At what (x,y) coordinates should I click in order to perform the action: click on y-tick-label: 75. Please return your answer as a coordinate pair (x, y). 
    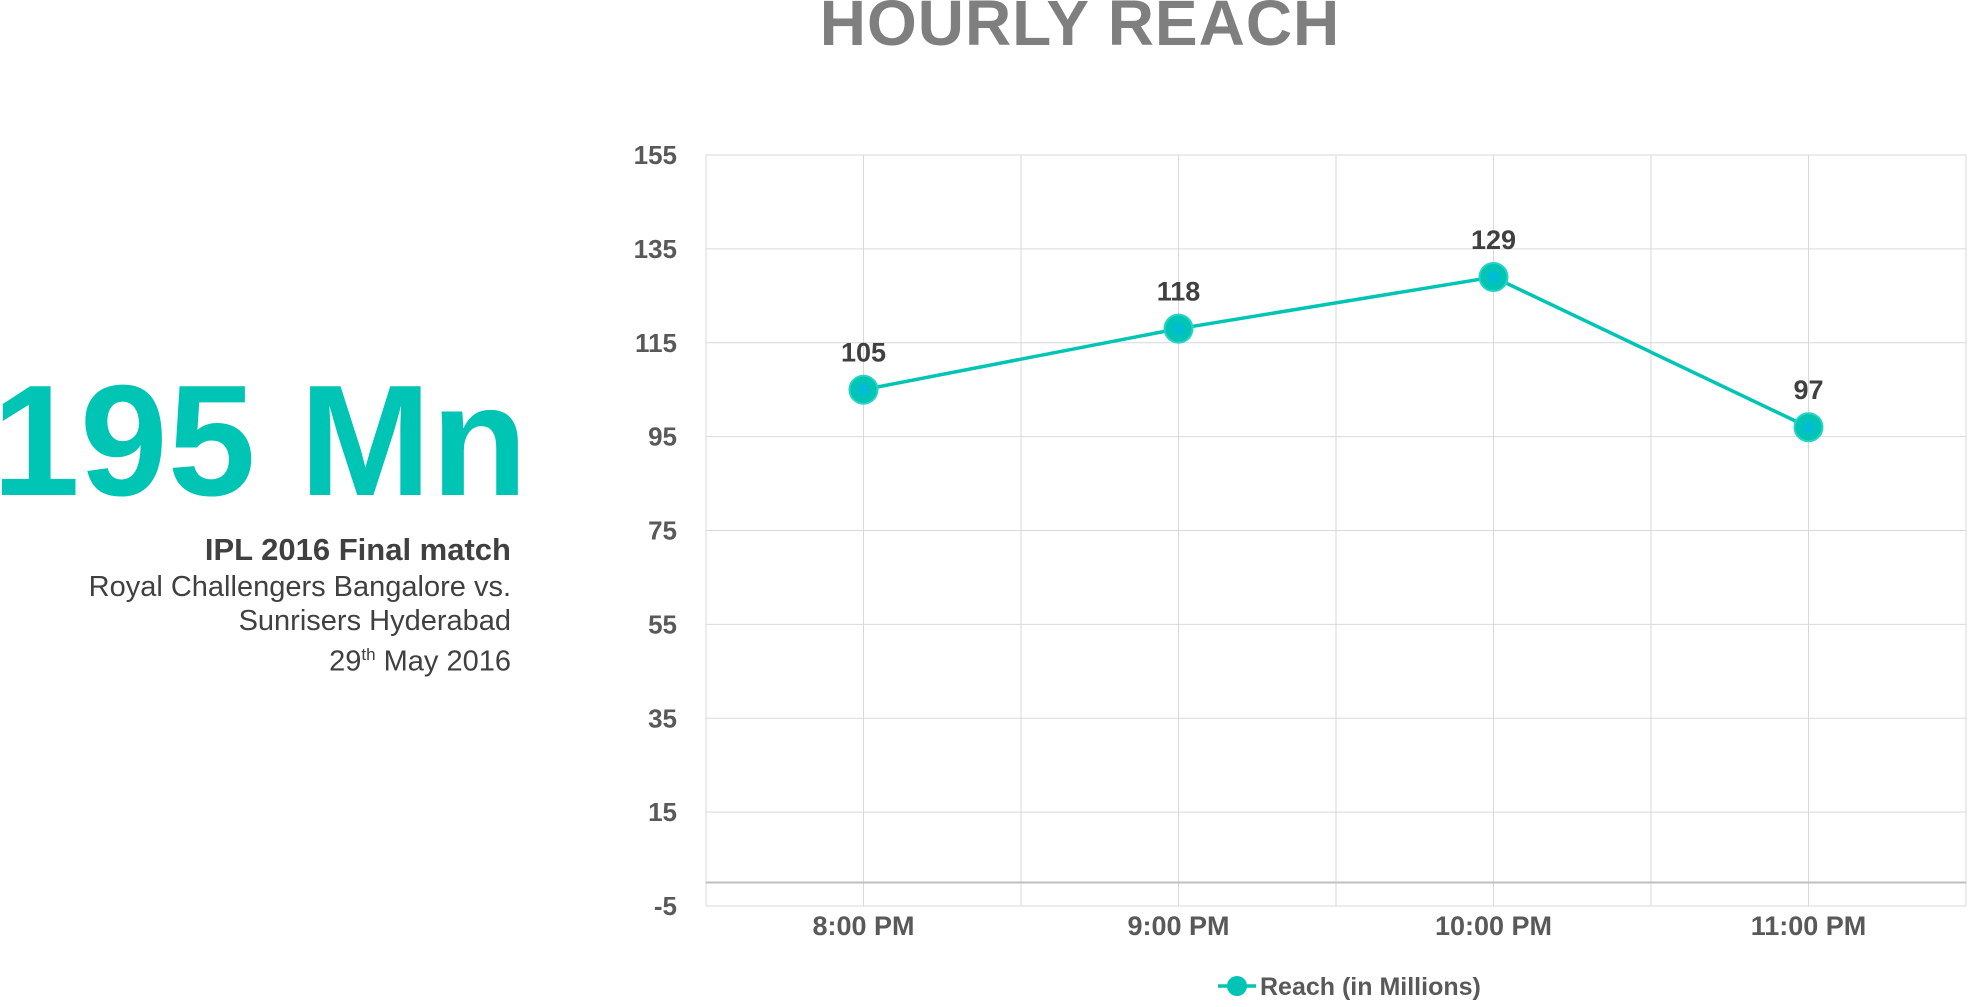
    Looking at the image, I should click on (662, 531).